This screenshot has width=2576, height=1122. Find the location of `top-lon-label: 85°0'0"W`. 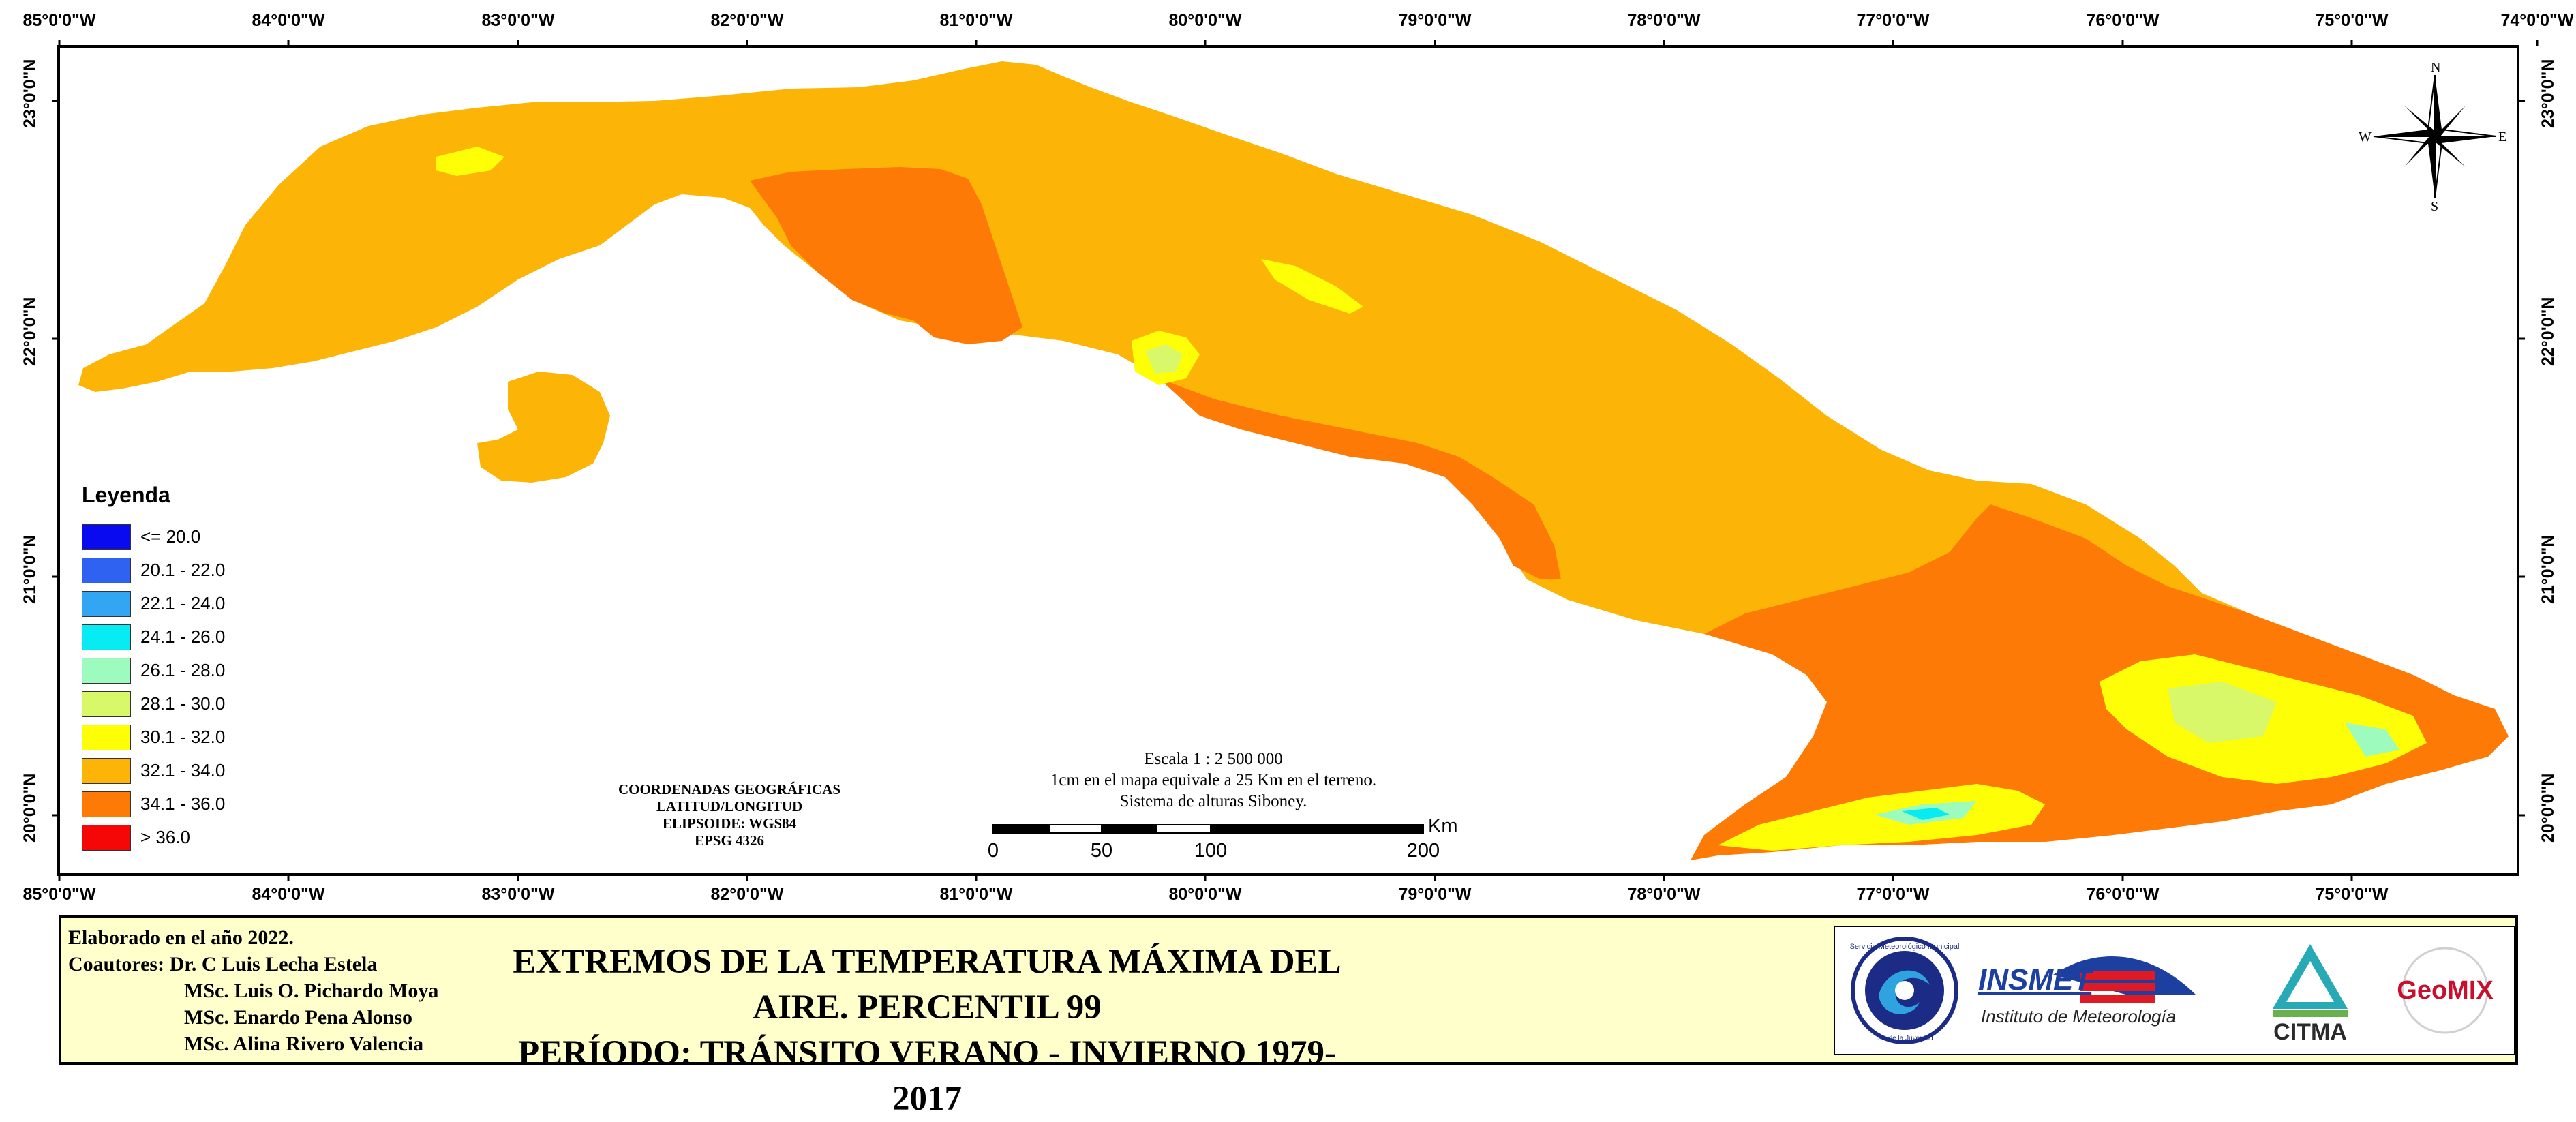

top-lon-label: 85°0'0"W is located at coordinates (59, 20).